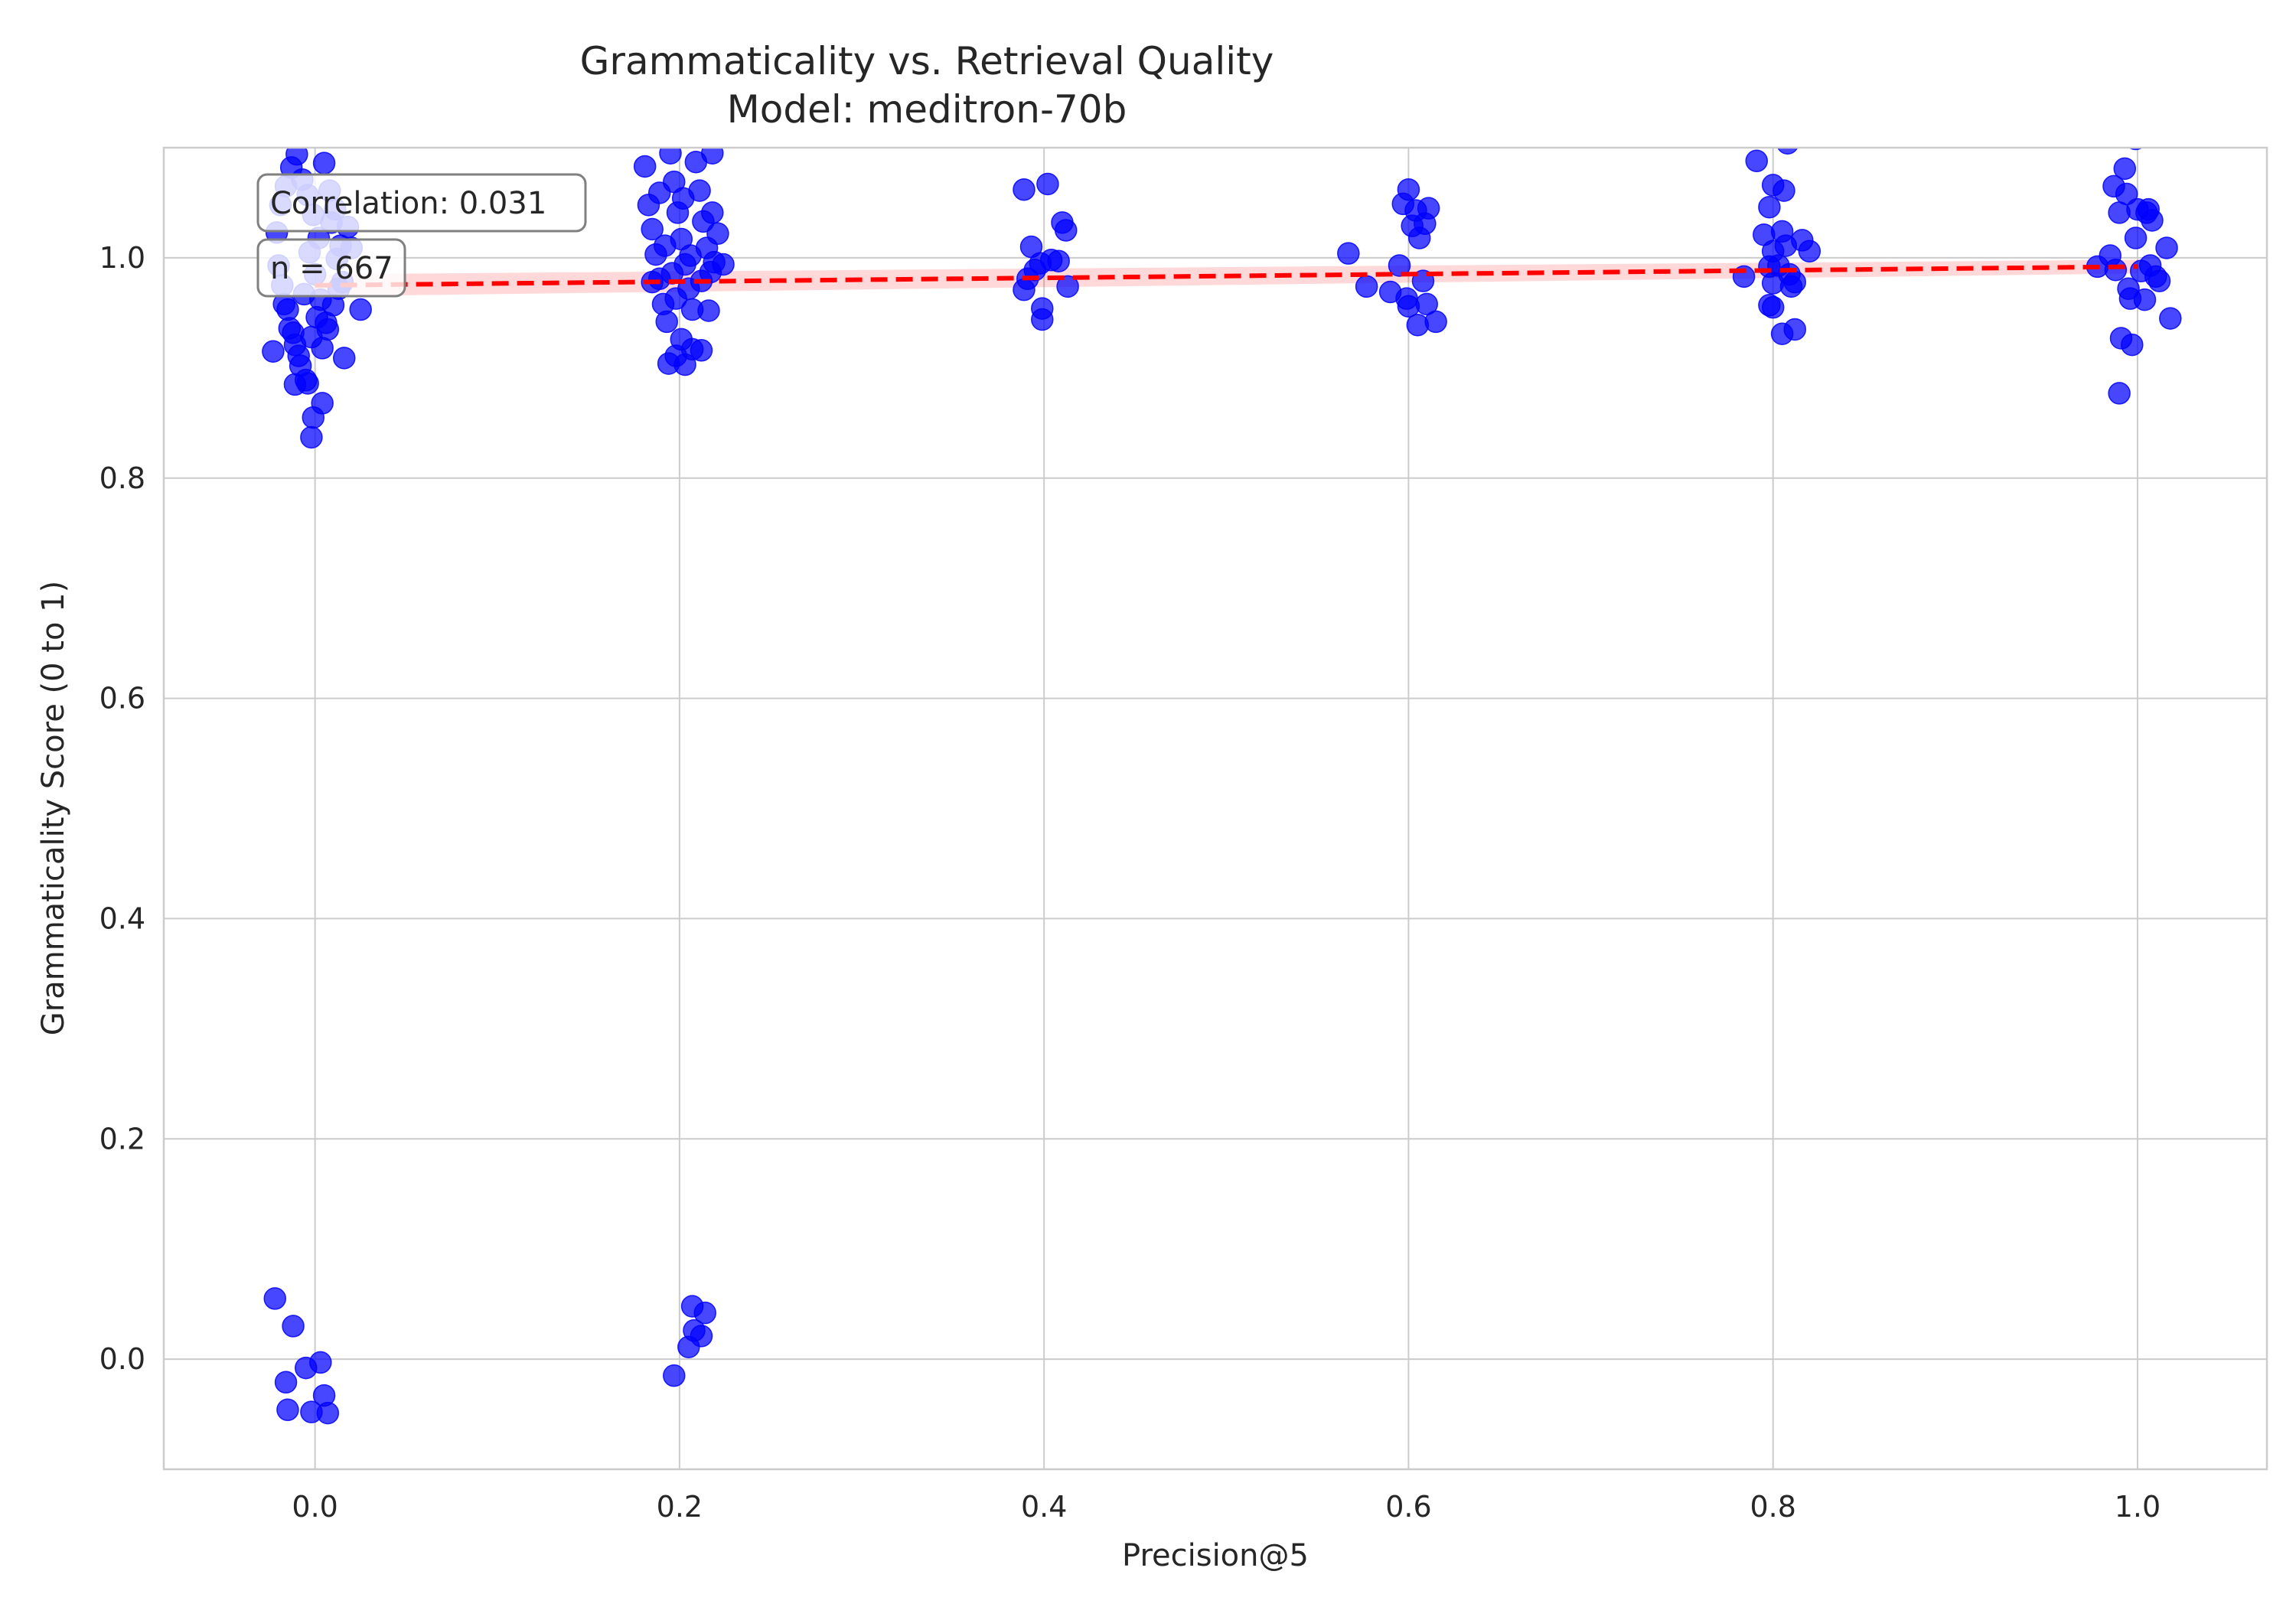 This screenshot has width=2296, height=1607. Describe the element at coordinates (1044, 1507) in the screenshot. I see `x-tick-label: 0.4` at that location.